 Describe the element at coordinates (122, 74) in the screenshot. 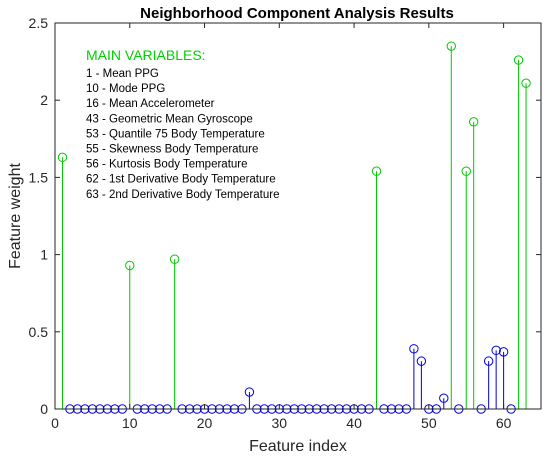

I see `annotation-line: 1 - Mean PPG` at that location.